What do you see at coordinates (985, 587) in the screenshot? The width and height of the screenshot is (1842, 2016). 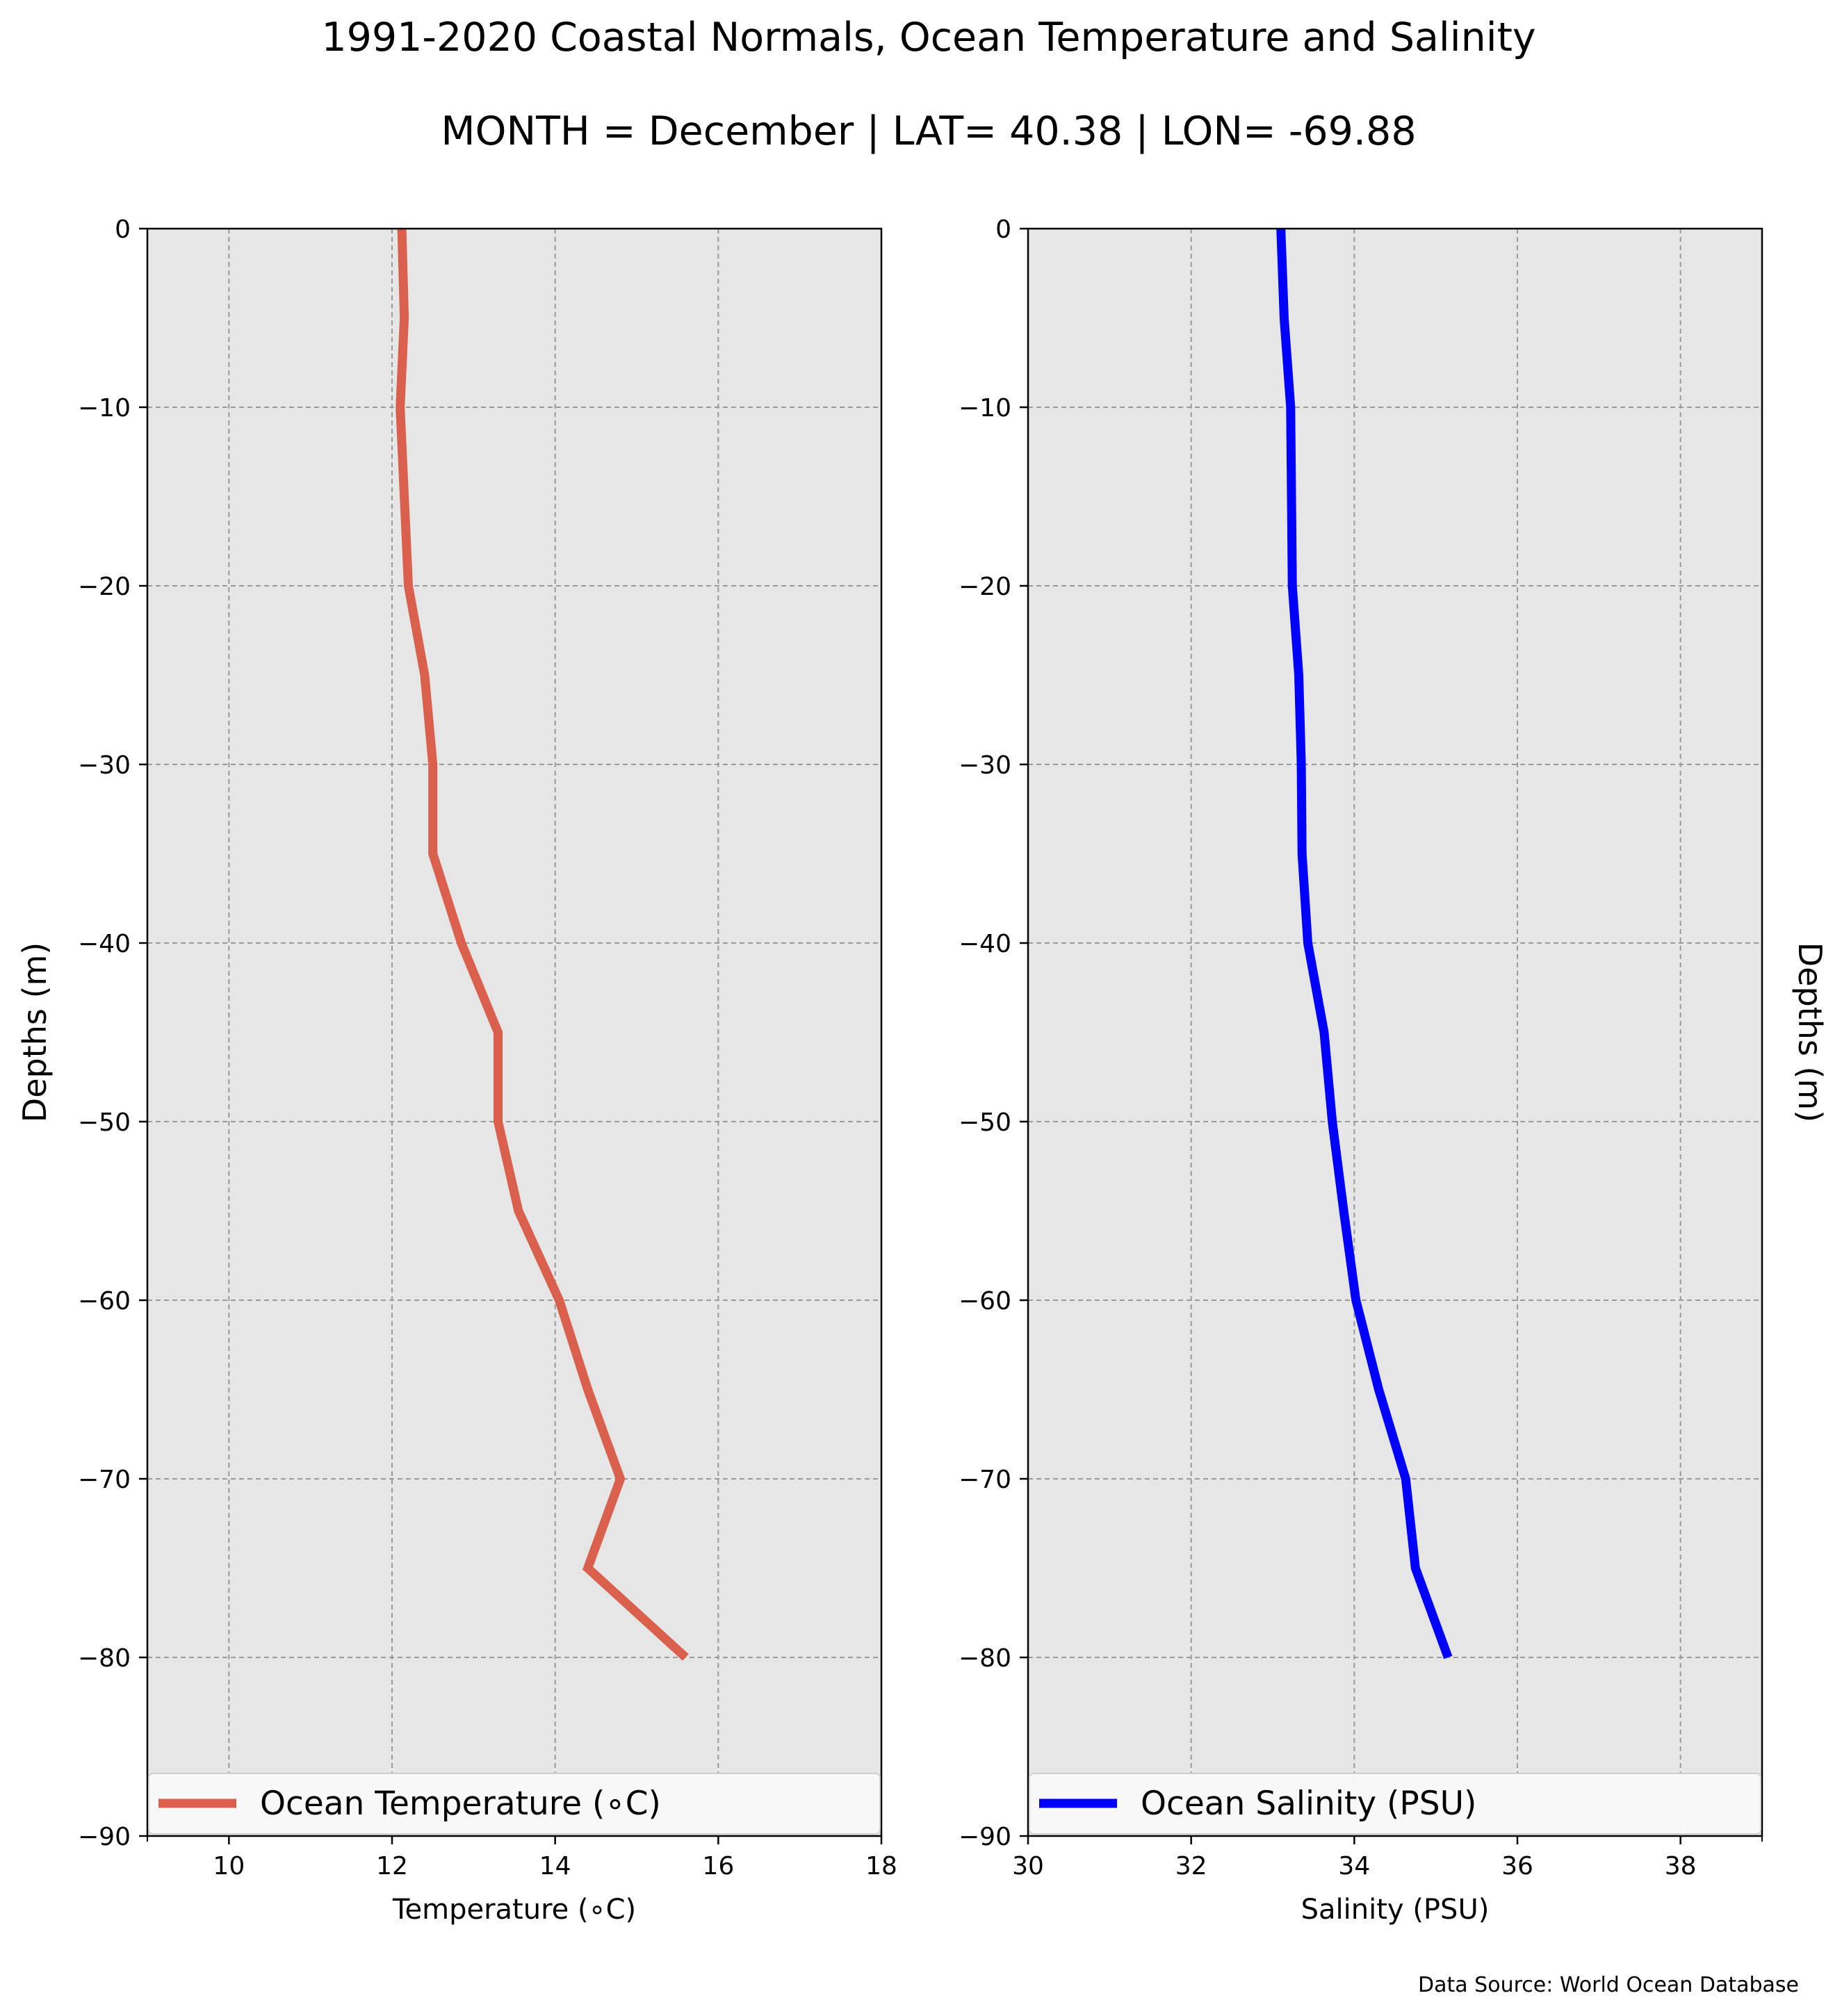 I see `salinity-y-tick-label: −20` at bounding box center [985, 587].